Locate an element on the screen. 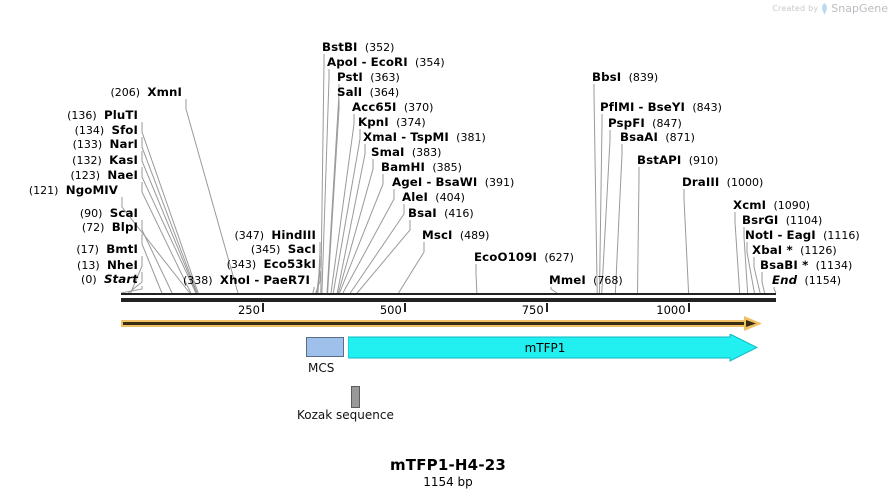 This screenshot has width=896, height=496. restriction-site-label: (338) XhoI - PaeR7I is located at coordinates (246, 280).